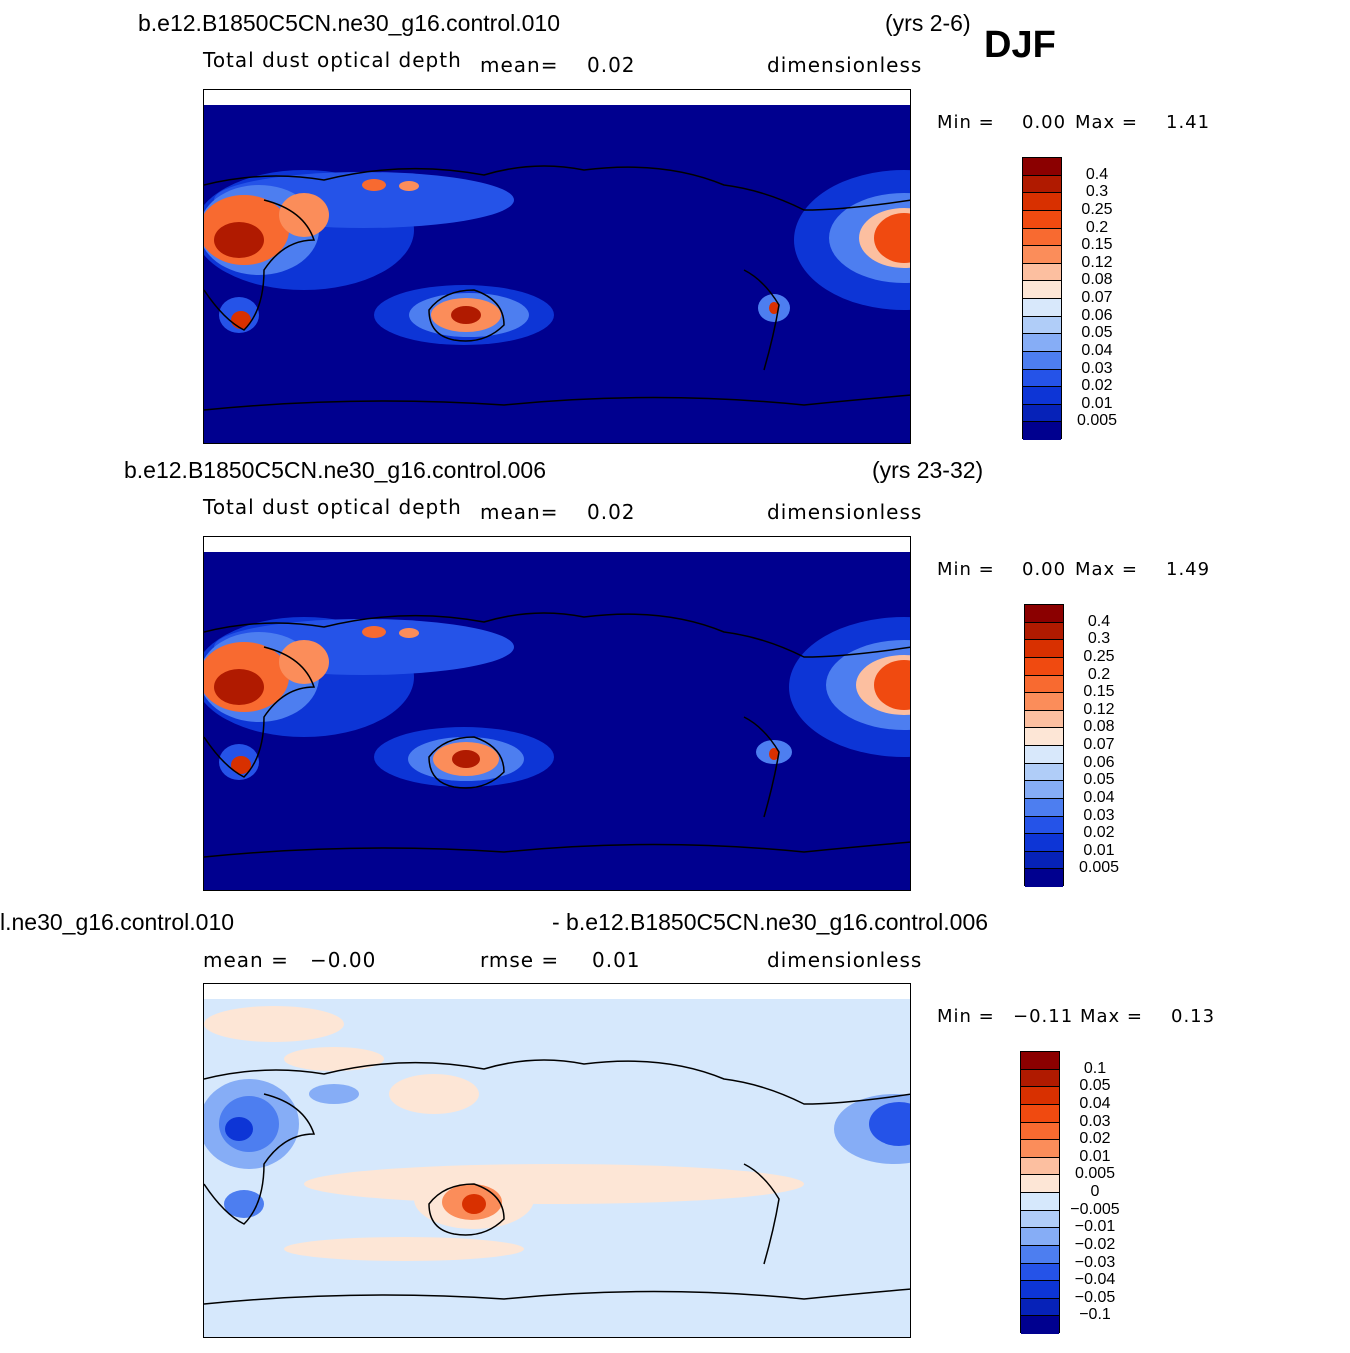 Image resolution: width=1350 pixels, height=1353 pixels. I want to click on panel2-min-label: Min =, so click(966, 569).